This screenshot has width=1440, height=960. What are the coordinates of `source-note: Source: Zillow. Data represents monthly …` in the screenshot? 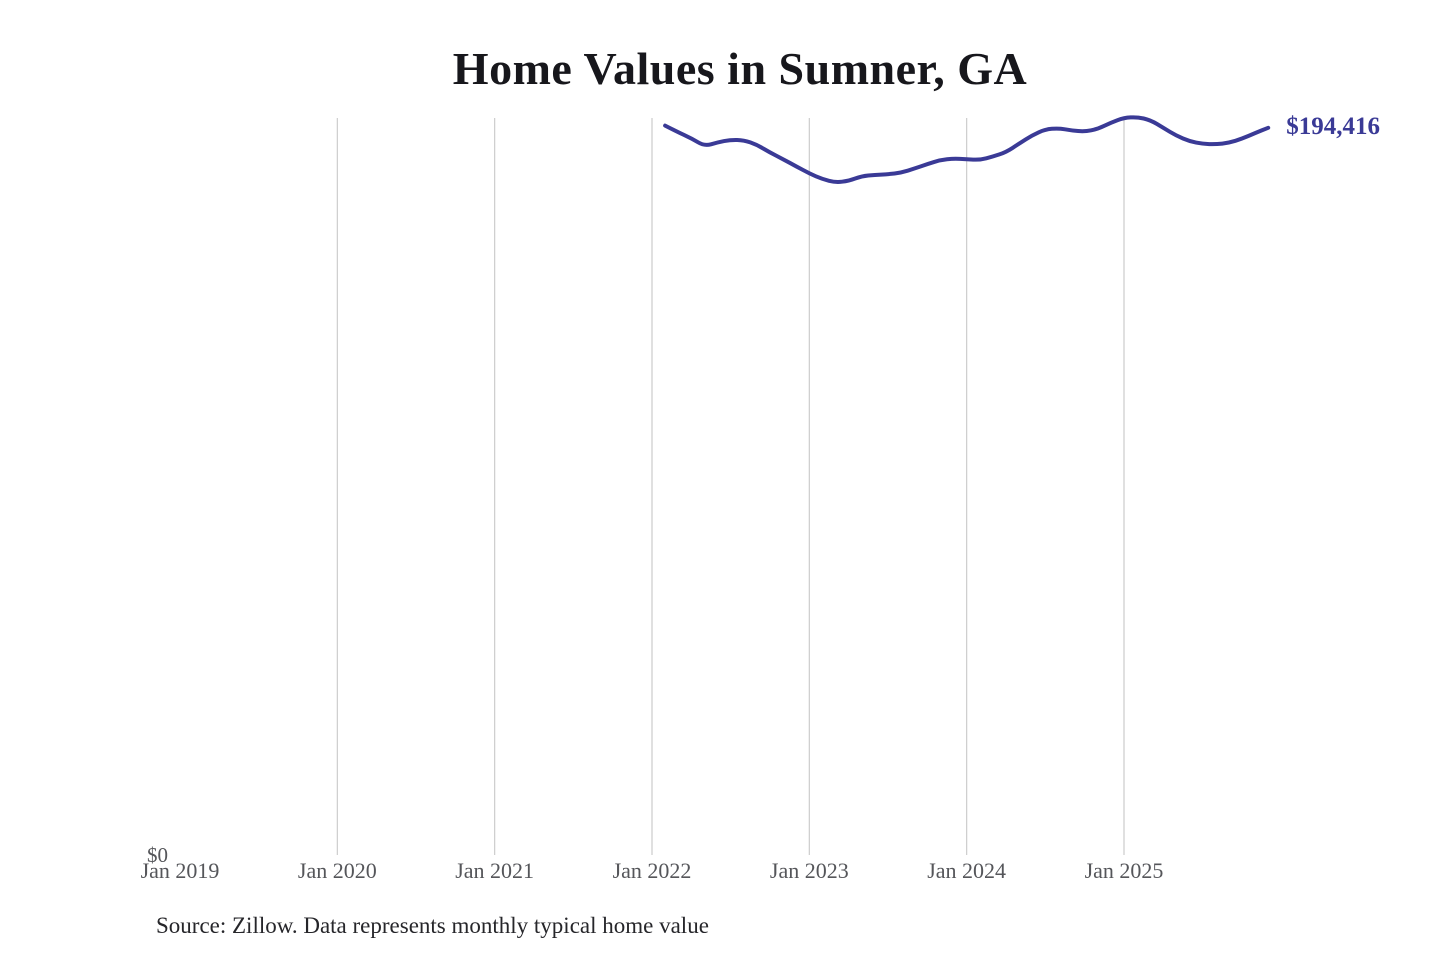 It's located at (432, 925).